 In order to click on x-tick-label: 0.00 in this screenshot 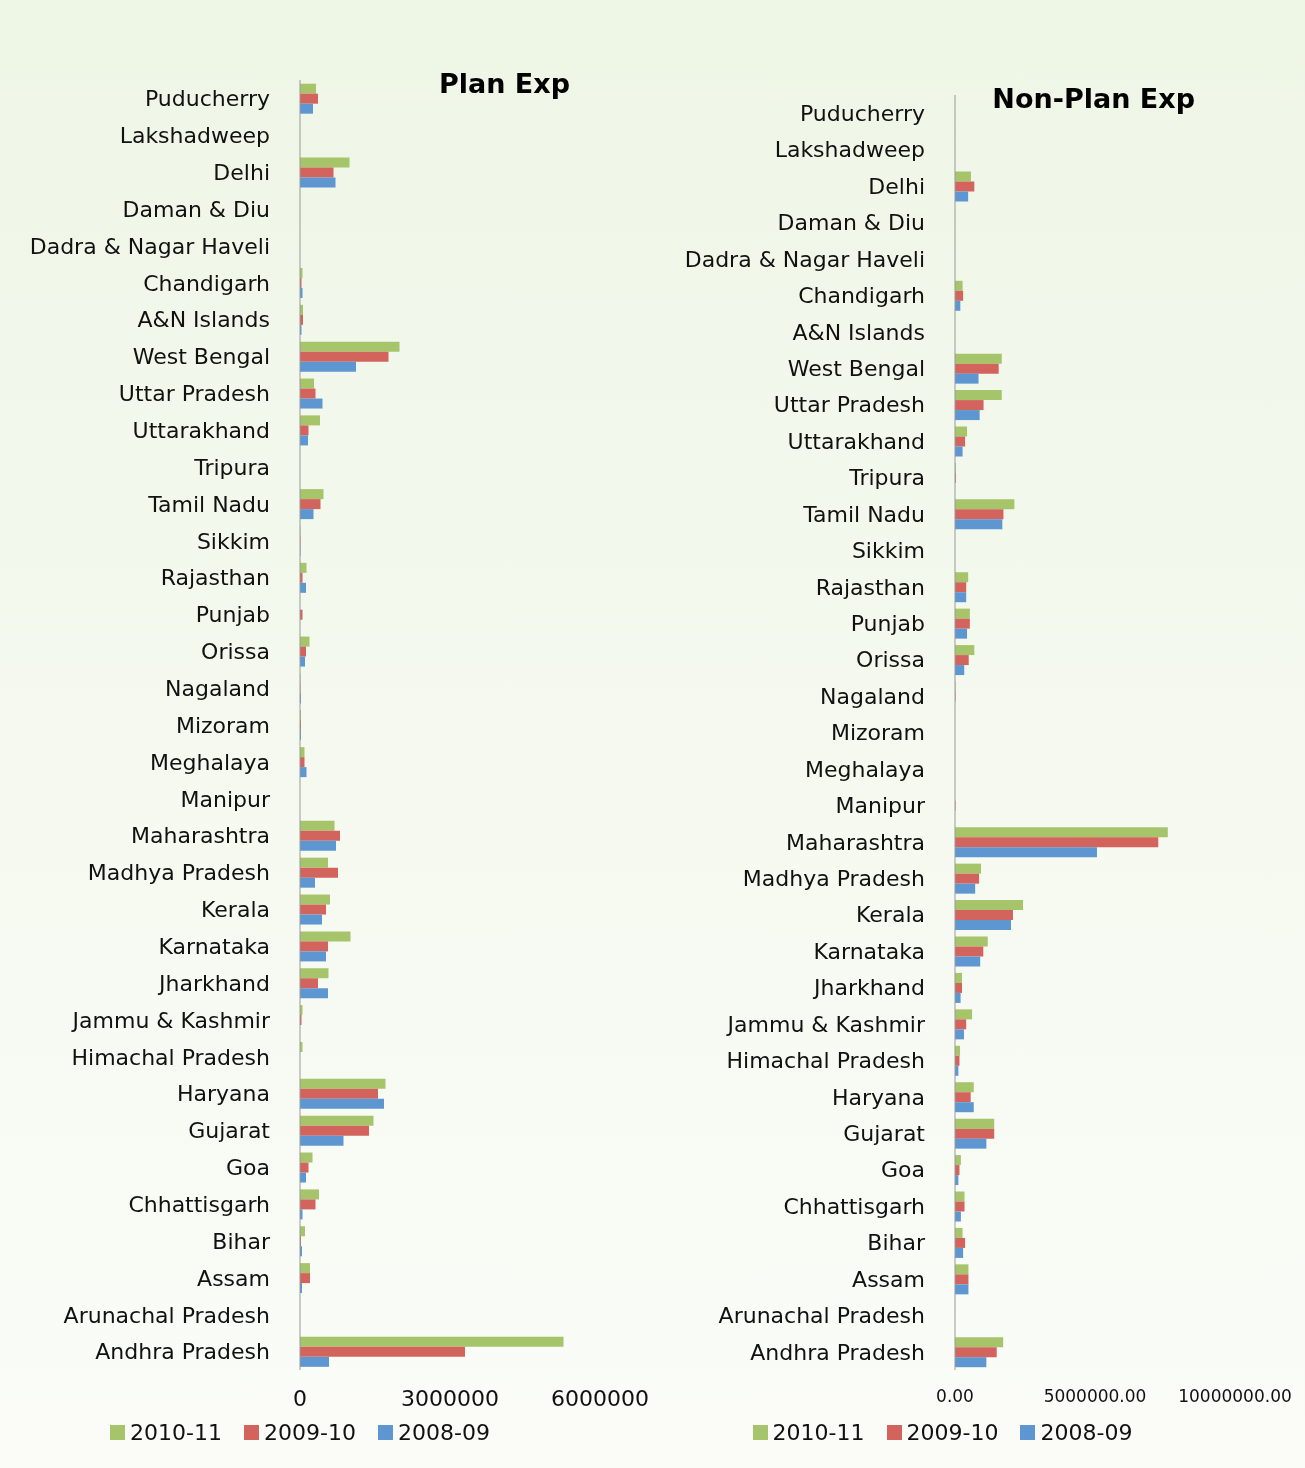, I will do `click(955, 1396)`.